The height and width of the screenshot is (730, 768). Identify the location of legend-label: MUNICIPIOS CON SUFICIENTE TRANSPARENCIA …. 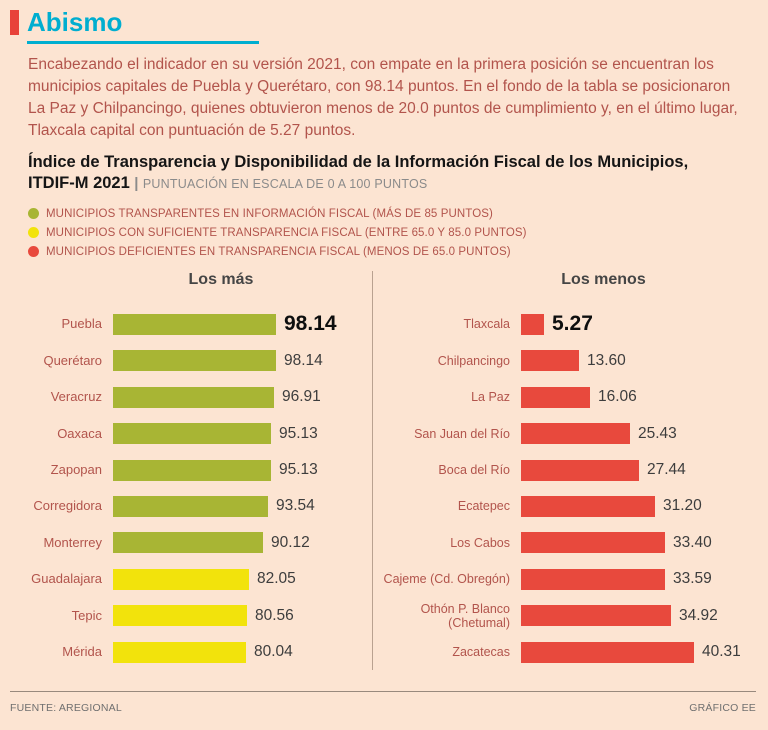
(286, 232).